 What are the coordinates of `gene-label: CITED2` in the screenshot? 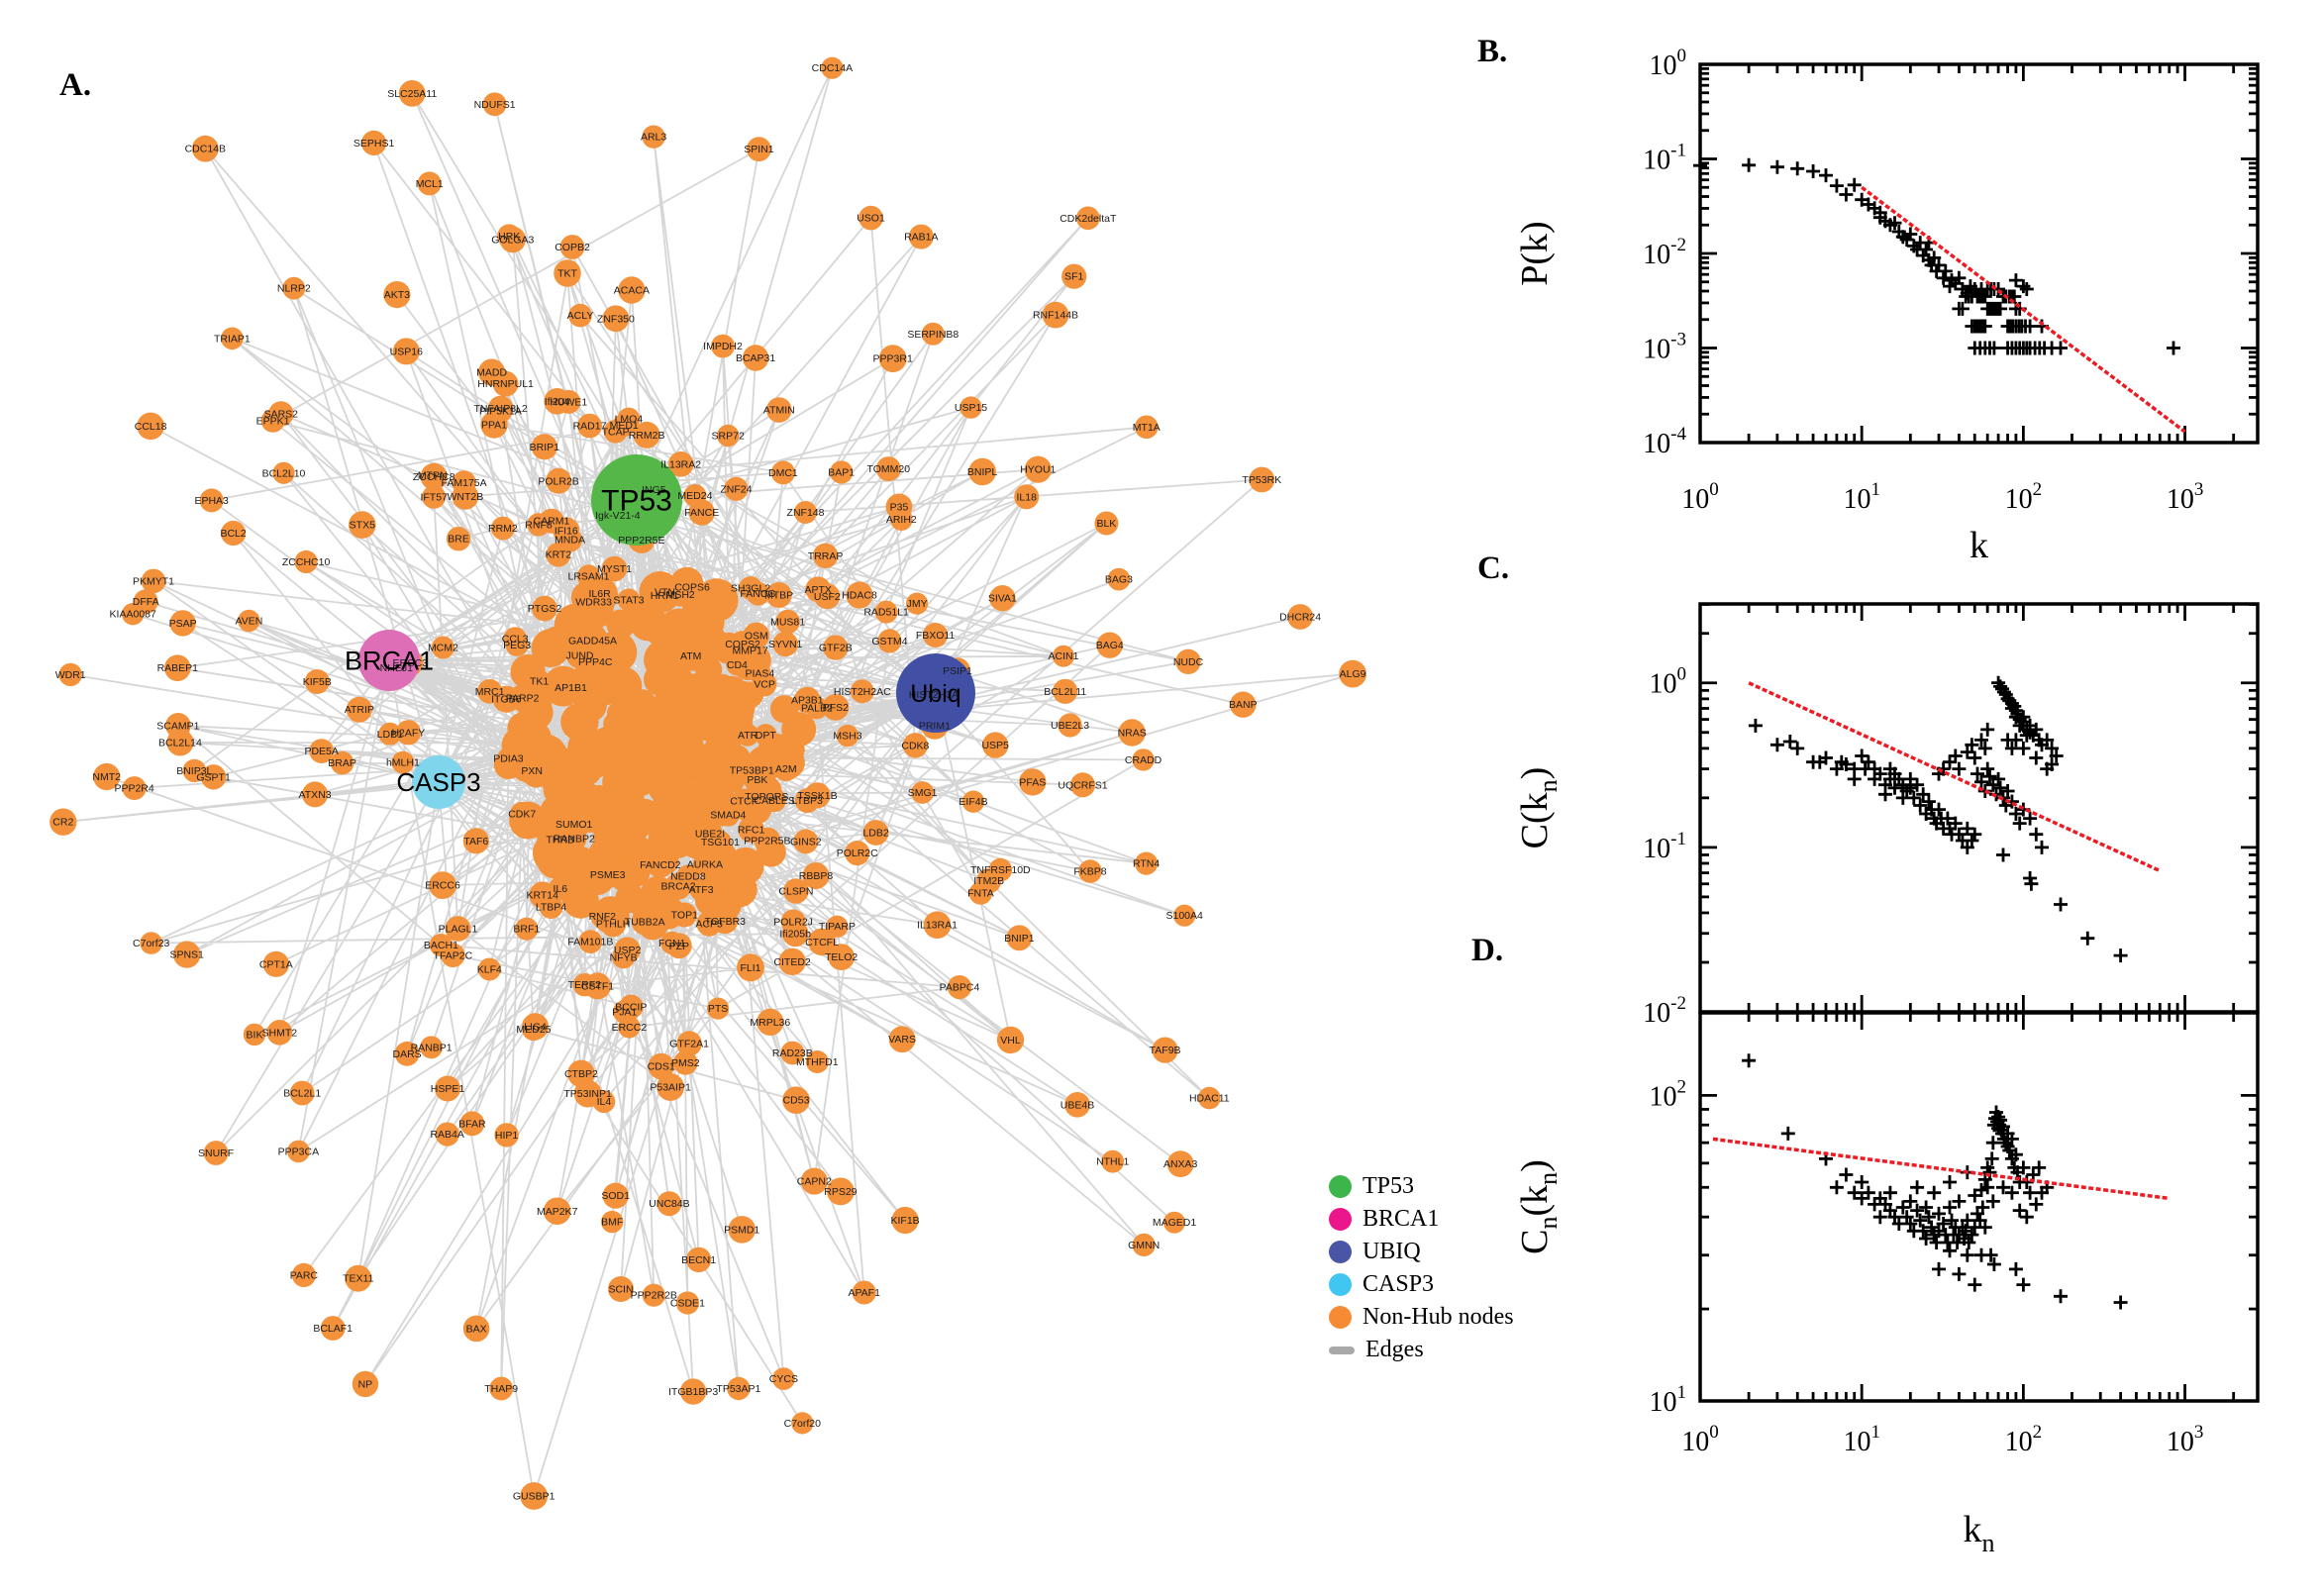 It's located at (792, 962).